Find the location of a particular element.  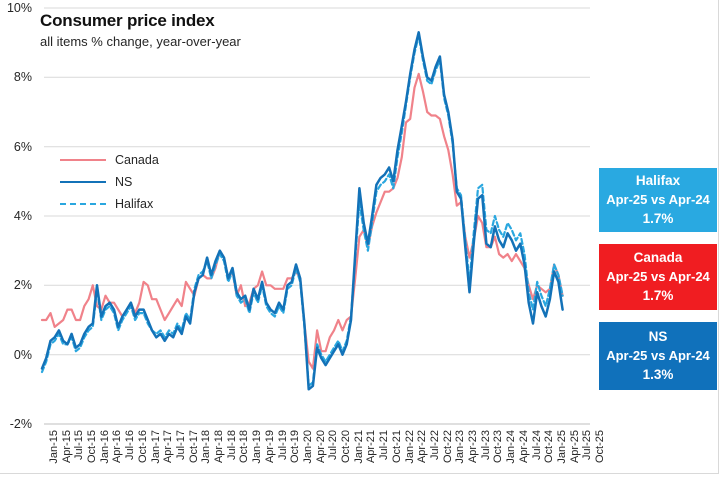

legend-label-halifax: Halifax is located at coordinates (134, 204).